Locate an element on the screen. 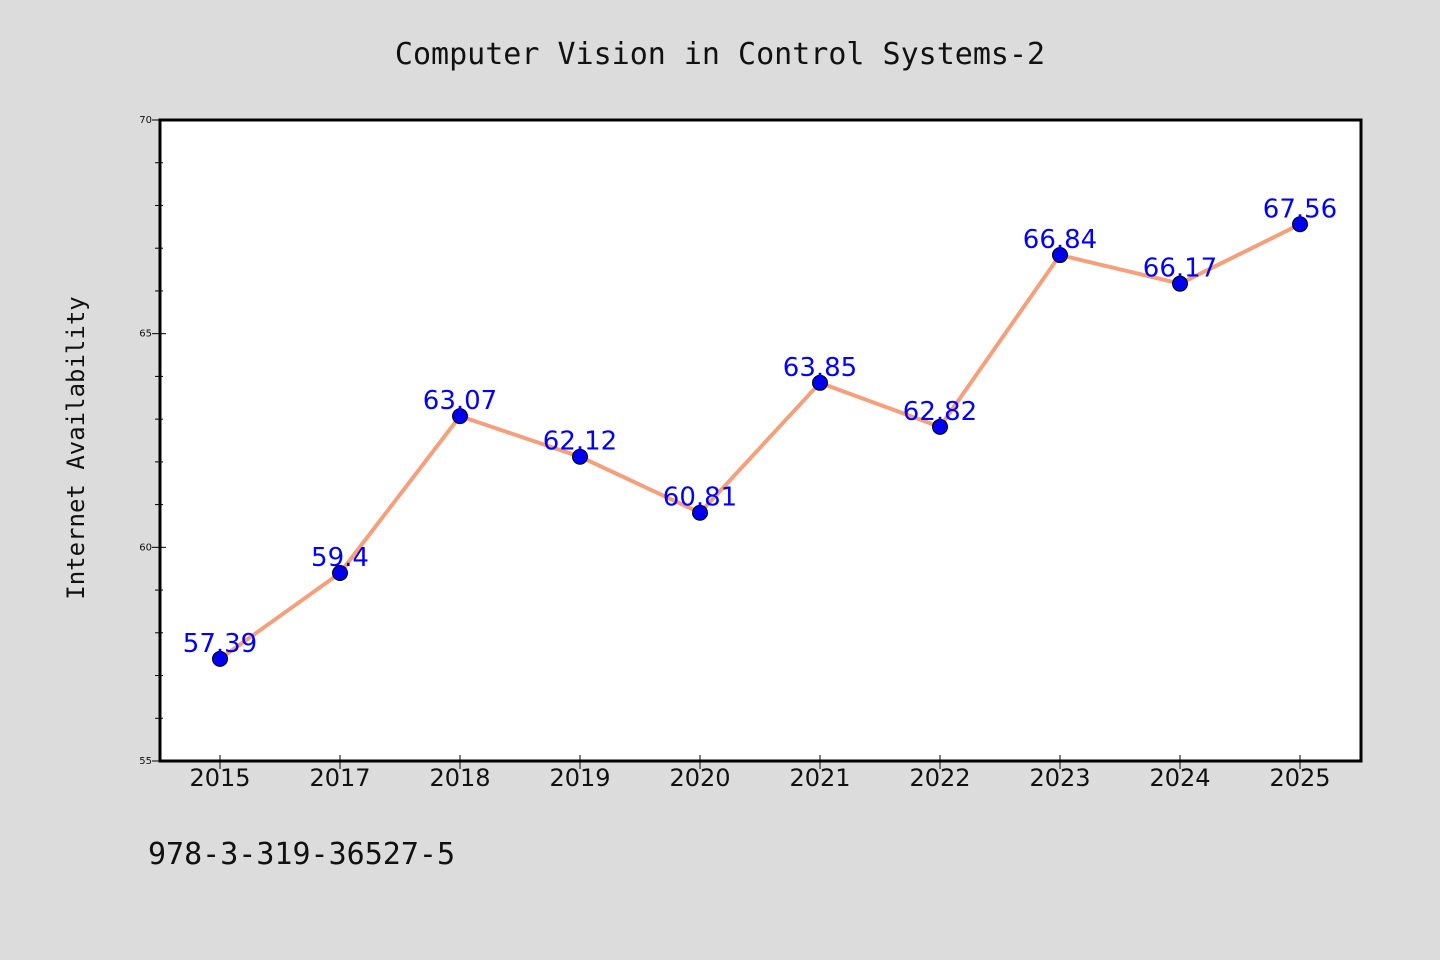 The height and width of the screenshot is (960, 1440). x-axis: 2015 2017 2018 2019 2020 2021 2022 2023 2024 2025 is located at coordinates (760, 773).